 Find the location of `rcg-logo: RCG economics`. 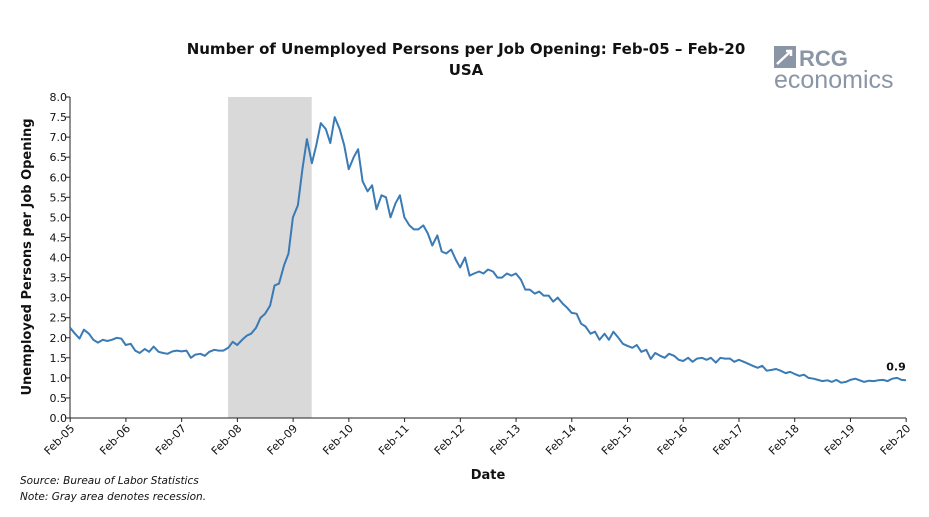

rcg-logo: RCG economics is located at coordinates (844, 69).